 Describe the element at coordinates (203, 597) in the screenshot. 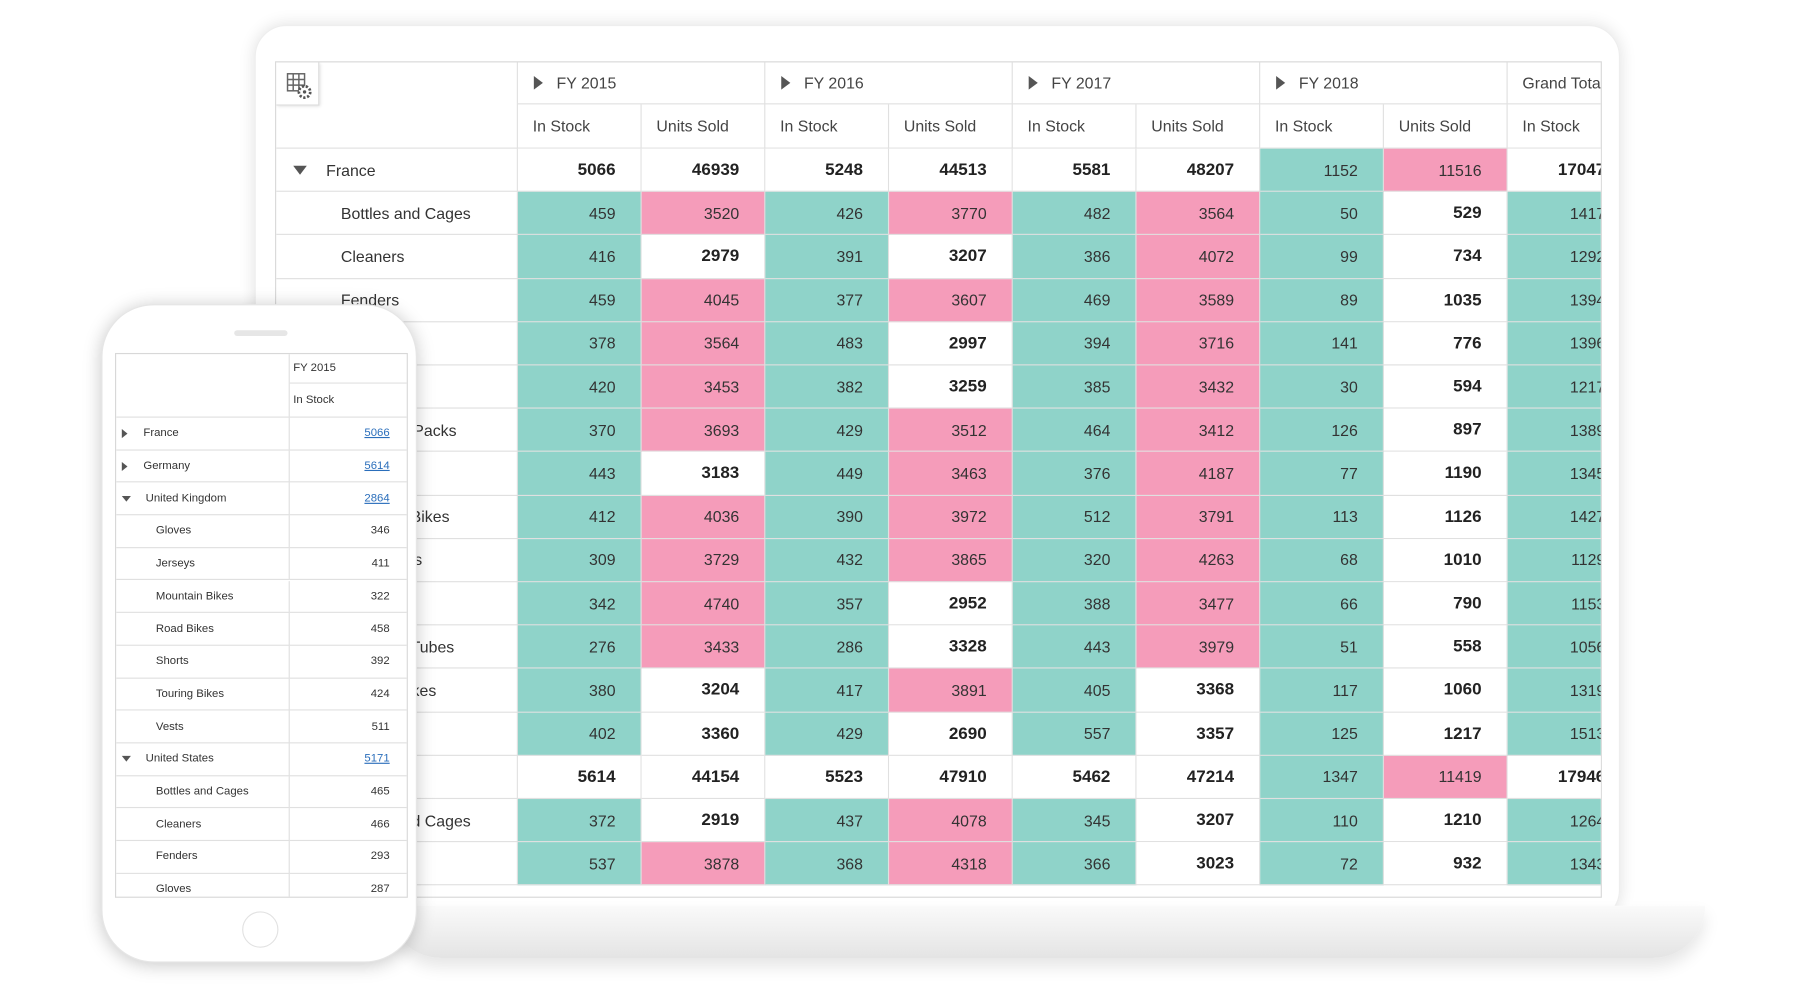

I see `row-header: Mountain Bikes` at that location.